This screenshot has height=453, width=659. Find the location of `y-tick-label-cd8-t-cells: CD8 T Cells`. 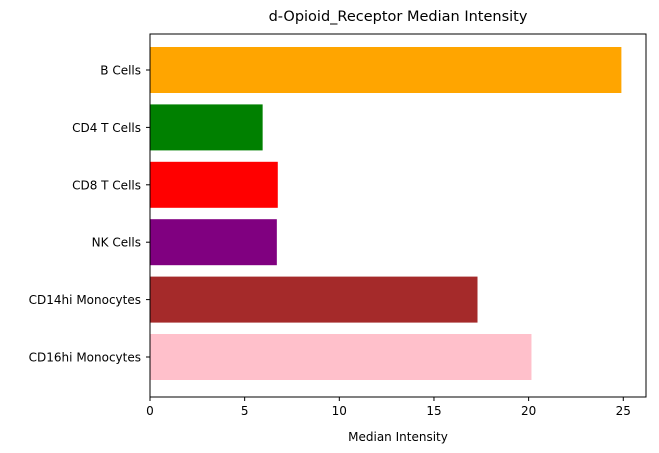

y-tick-label-cd8-t-cells: CD8 T Cells is located at coordinates (106, 185).